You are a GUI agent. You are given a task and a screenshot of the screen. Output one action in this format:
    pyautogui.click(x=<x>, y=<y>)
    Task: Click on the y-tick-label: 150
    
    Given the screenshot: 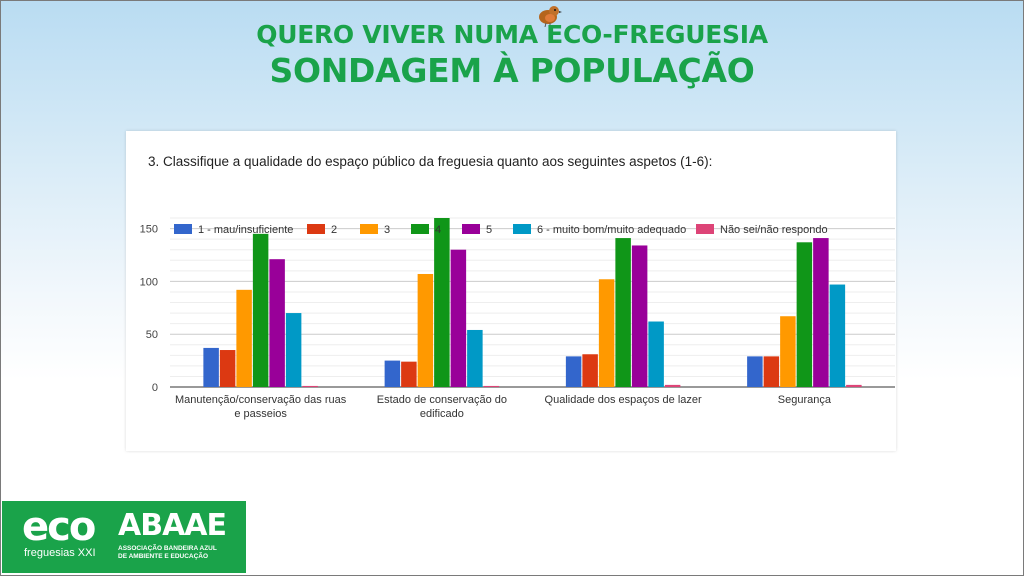 What is the action you would take?
    pyautogui.click(x=149, y=230)
    